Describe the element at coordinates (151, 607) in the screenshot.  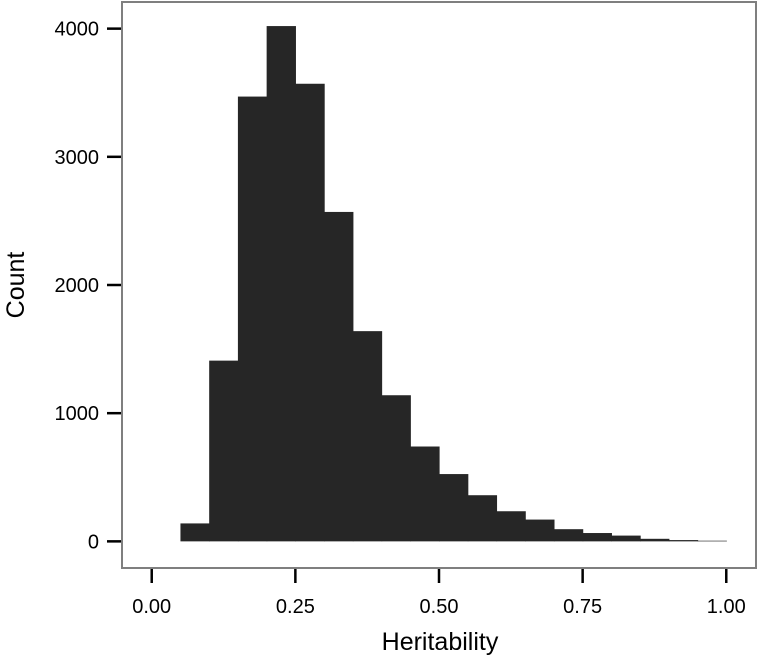
I see `x-tick-label: 0.00` at that location.